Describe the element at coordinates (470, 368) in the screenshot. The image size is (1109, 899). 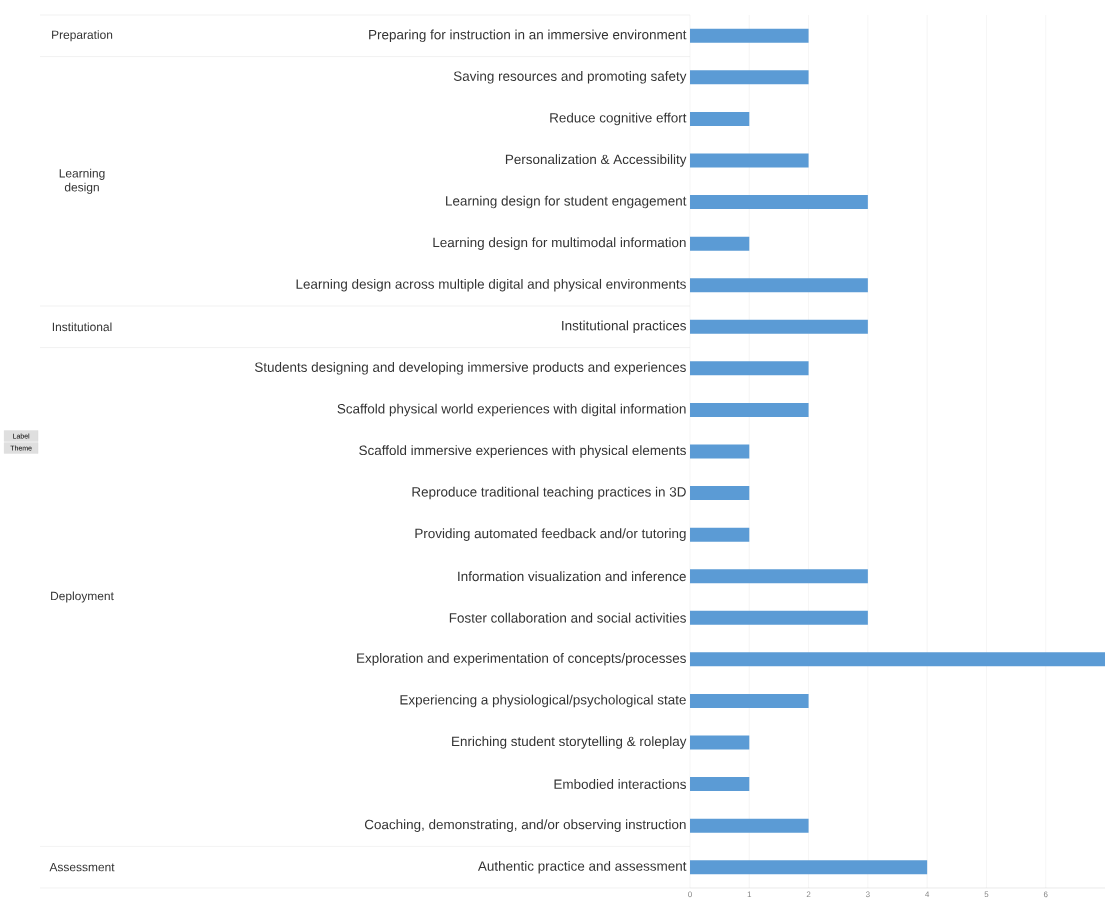
I see `y-tick-label: Students designing and developing immersive products and experiences` at that location.